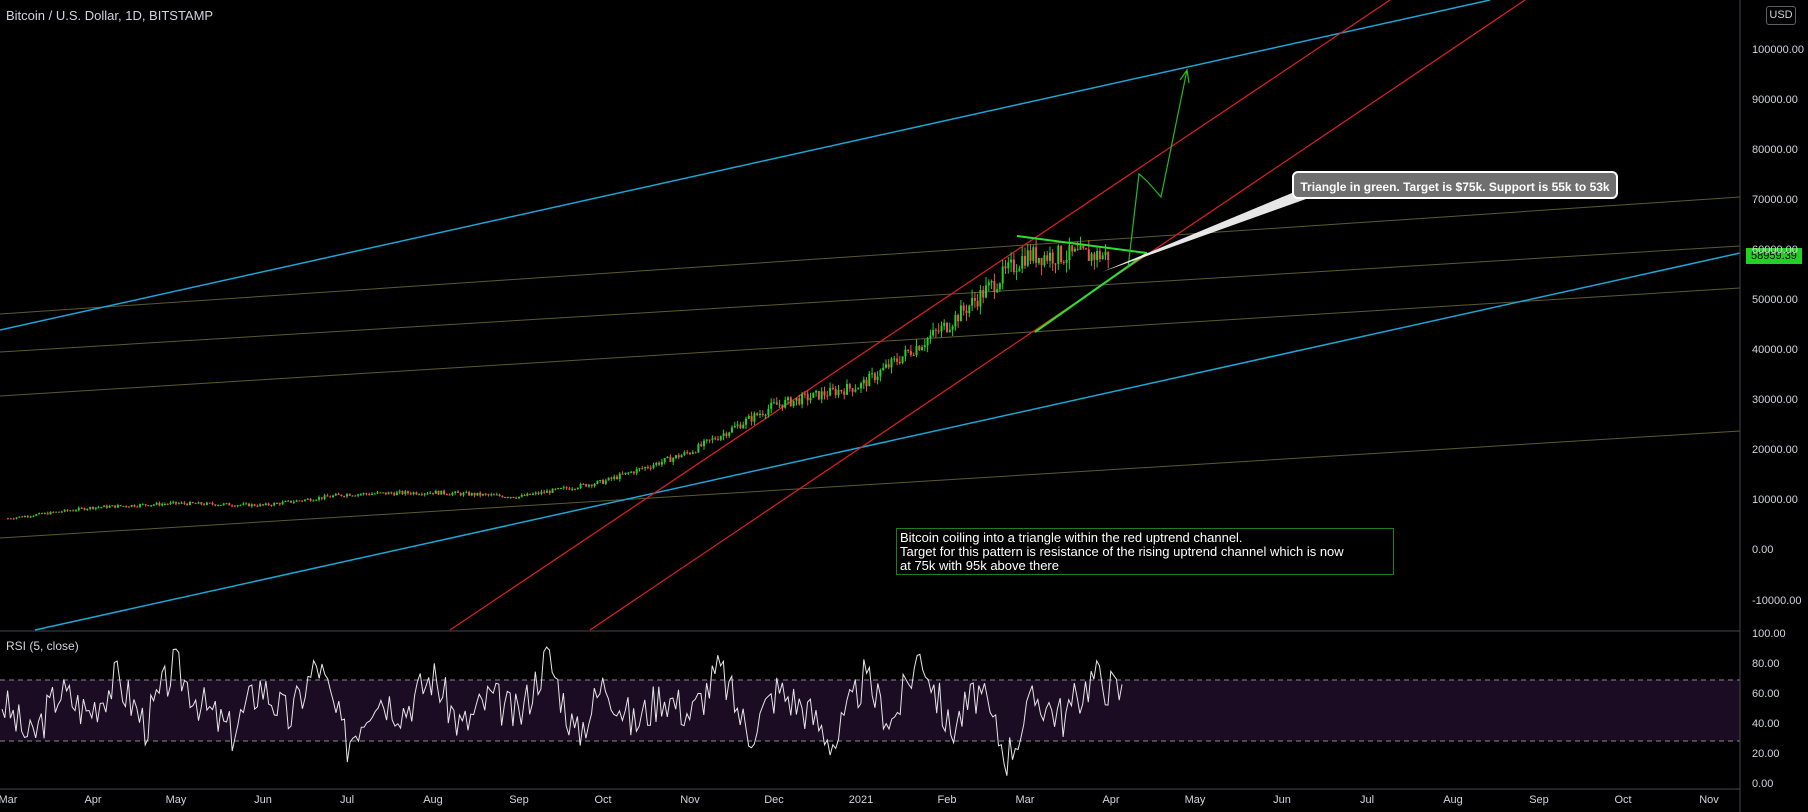 This screenshot has width=1808, height=812. I want to click on rsi-indicator-label: RSI (5, close), so click(42, 646).